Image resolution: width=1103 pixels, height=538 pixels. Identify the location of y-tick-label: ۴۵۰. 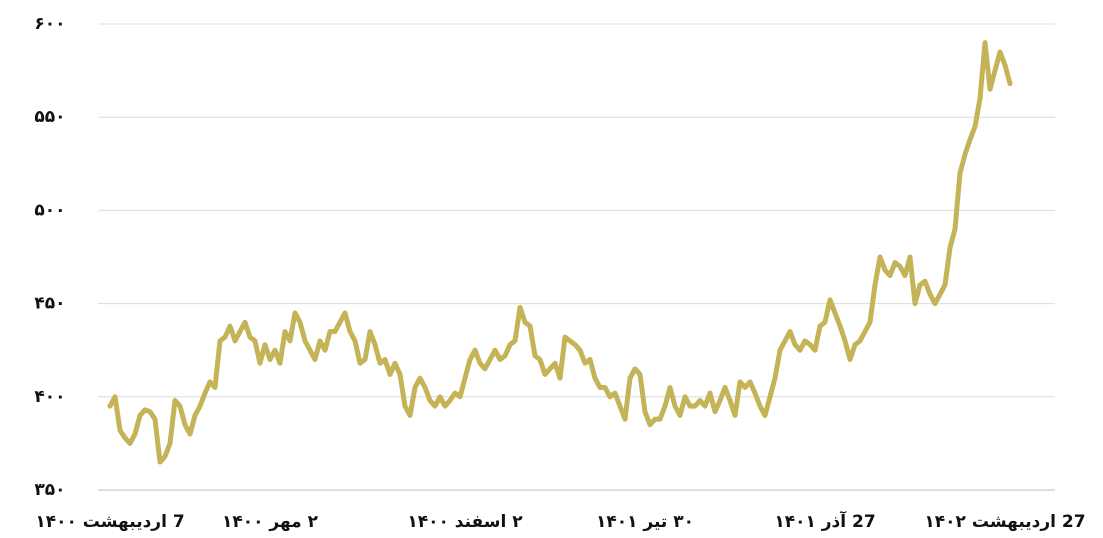
(49, 304).